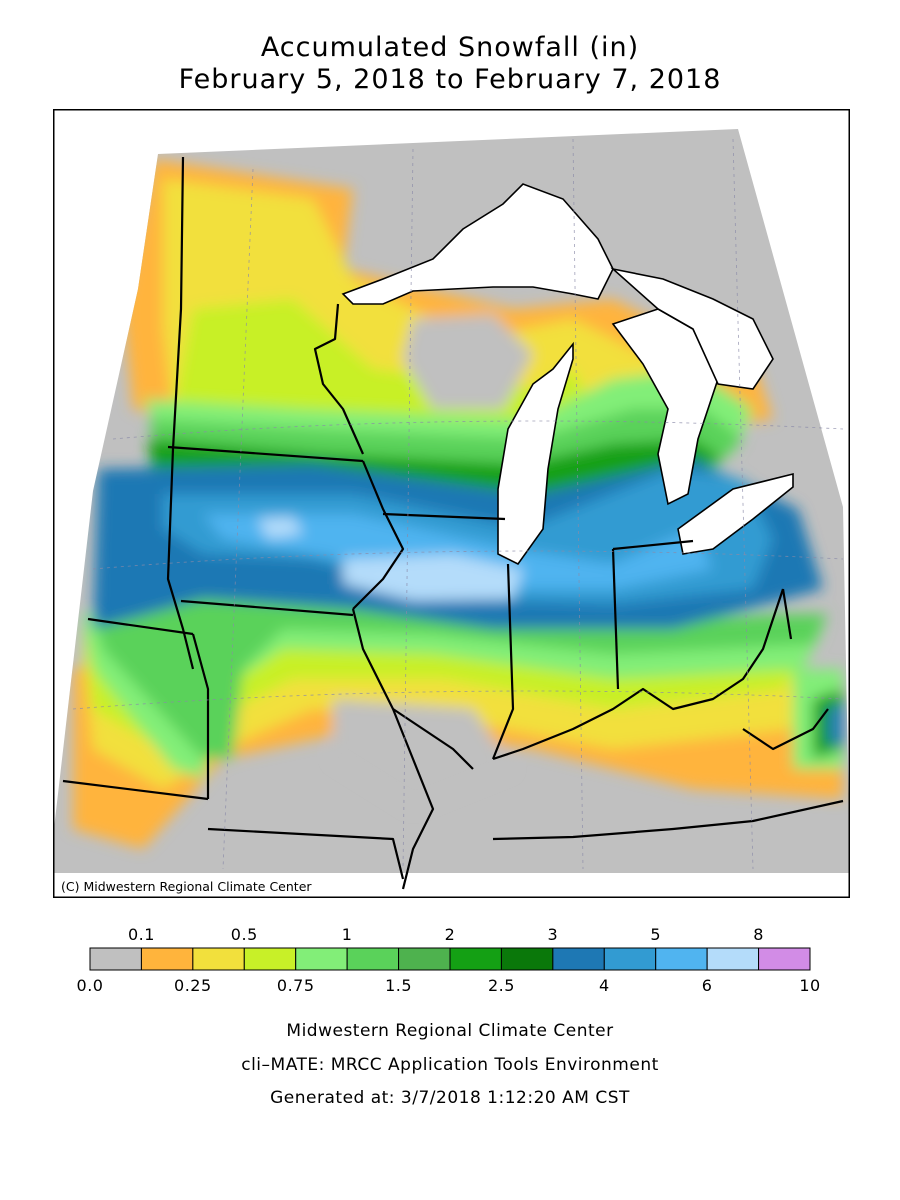 This screenshot has width=900, height=1200. Describe the element at coordinates (535, 453) in the screenshot. I see `lake-michigan` at that location.